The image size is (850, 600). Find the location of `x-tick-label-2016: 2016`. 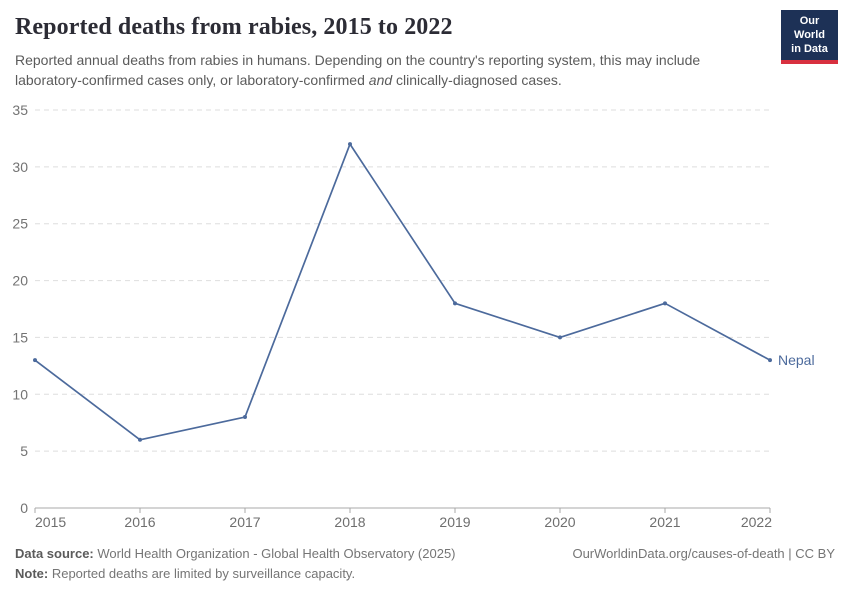

x-tick-label-2016: 2016 is located at coordinates (139, 522).